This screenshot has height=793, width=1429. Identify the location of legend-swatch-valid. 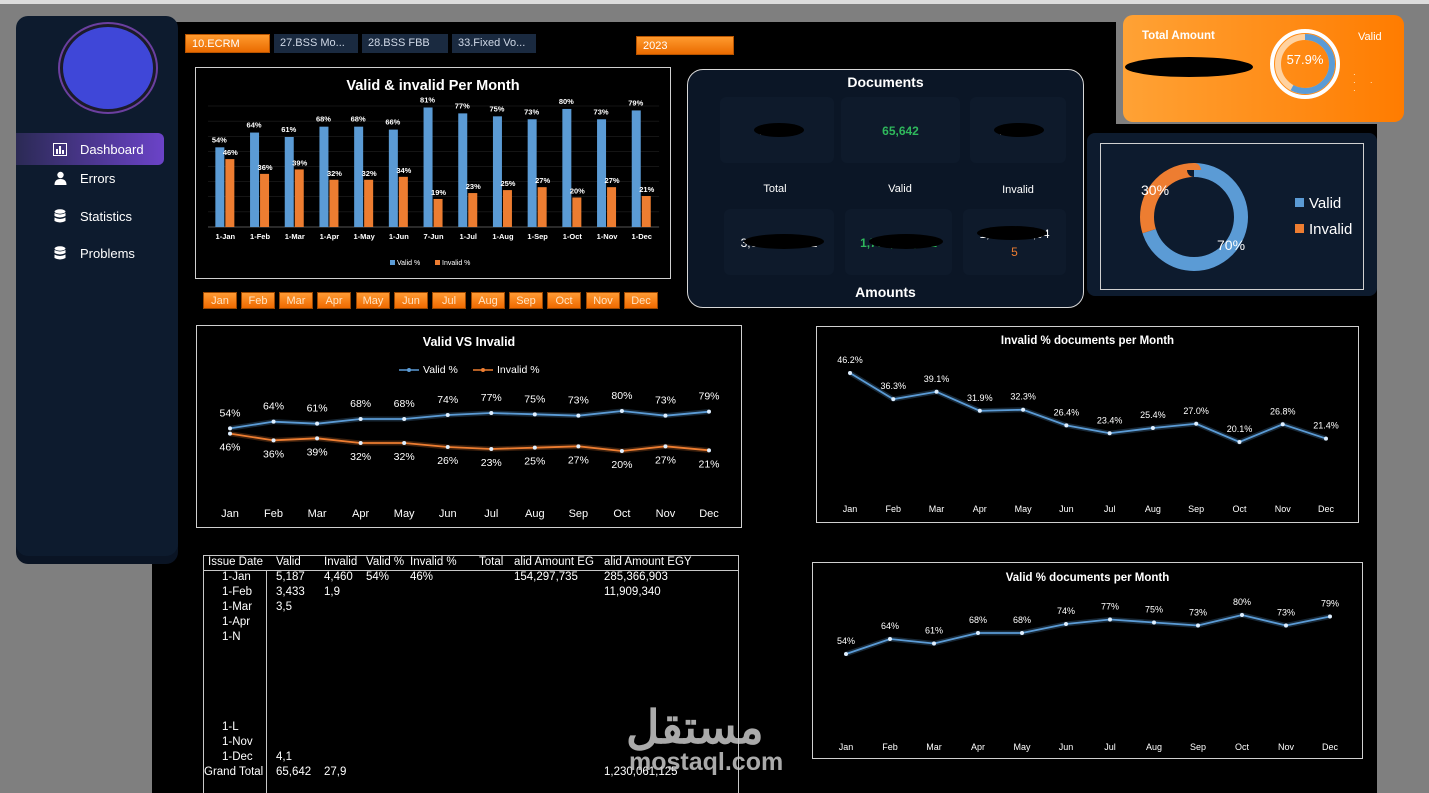
(1299, 202).